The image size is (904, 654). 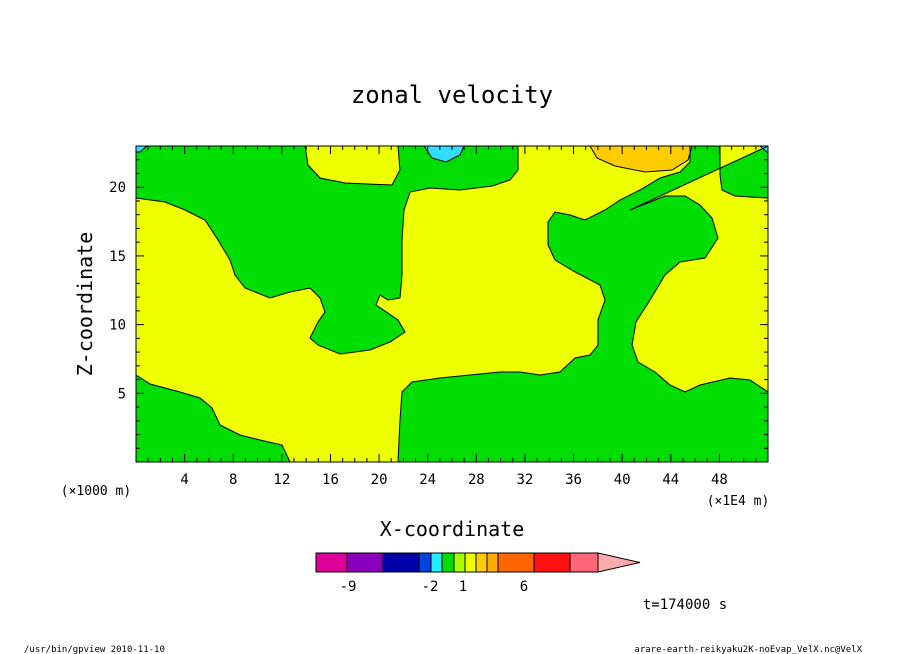 What do you see at coordinates (685, 605) in the screenshot?
I see `time-label: t=174000 s` at bounding box center [685, 605].